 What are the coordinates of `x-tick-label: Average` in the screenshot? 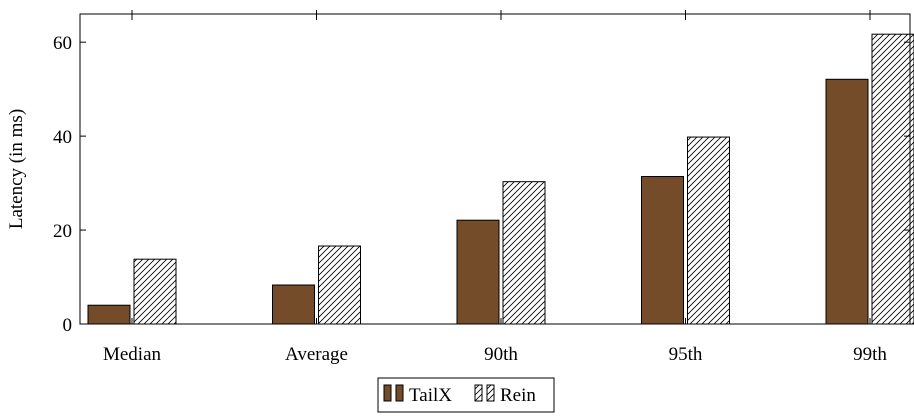 It's located at (316, 354).